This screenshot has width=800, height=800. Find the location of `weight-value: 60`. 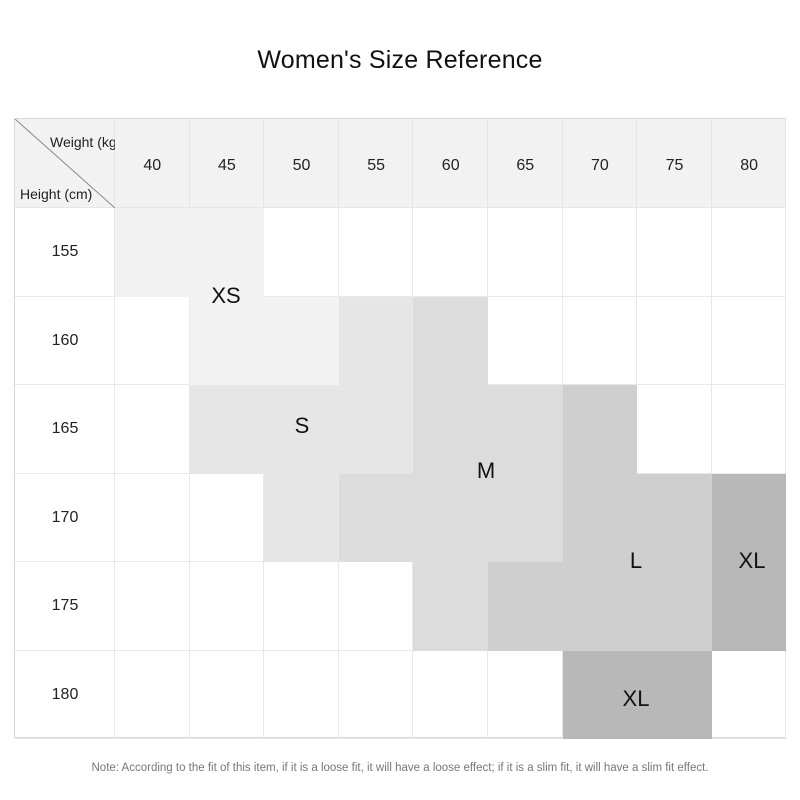

weight-value: 60 is located at coordinates (450, 165).